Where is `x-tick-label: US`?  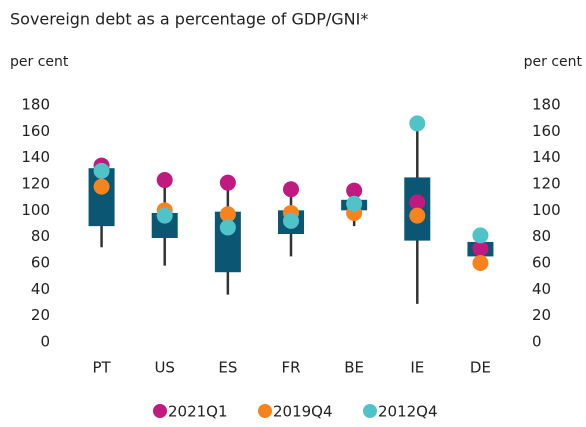
x-tick-label: US is located at coordinates (164, 368).